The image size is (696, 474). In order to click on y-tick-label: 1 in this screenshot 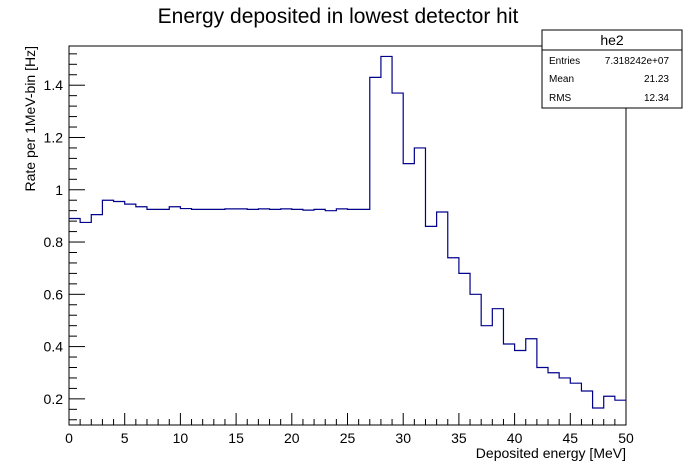, I will do `click(59, 190)`.